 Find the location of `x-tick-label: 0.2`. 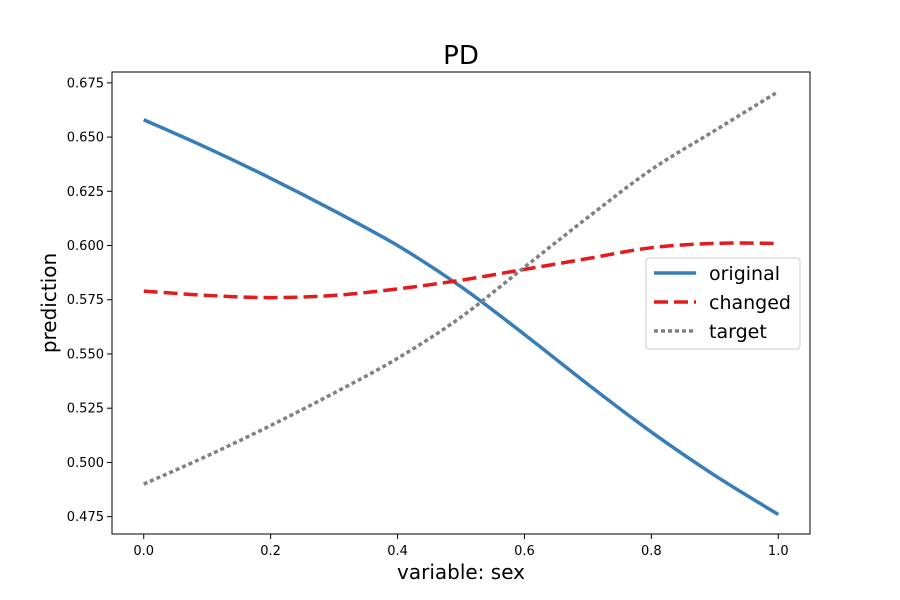

x-tick-label: 0.2 is located at coordinates (270, 551).